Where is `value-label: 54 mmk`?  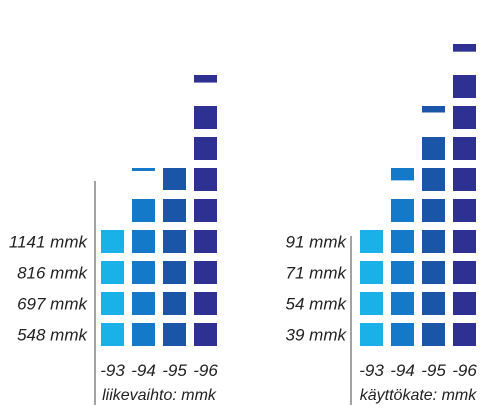 value-label: 54 mmk is located at coordinates (317, 304).